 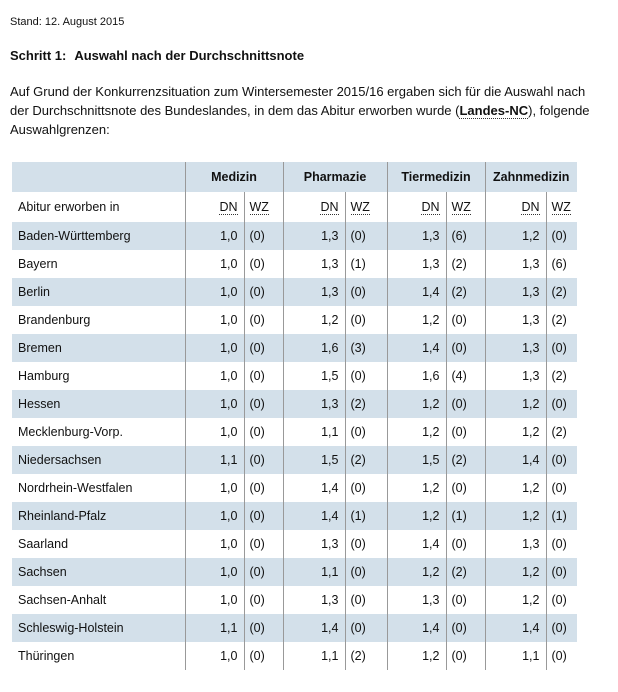 What do you see at coordinates (98, 656) in the screenshot?
I see `state-name: Thüringen` at bounding box center [98, 656].